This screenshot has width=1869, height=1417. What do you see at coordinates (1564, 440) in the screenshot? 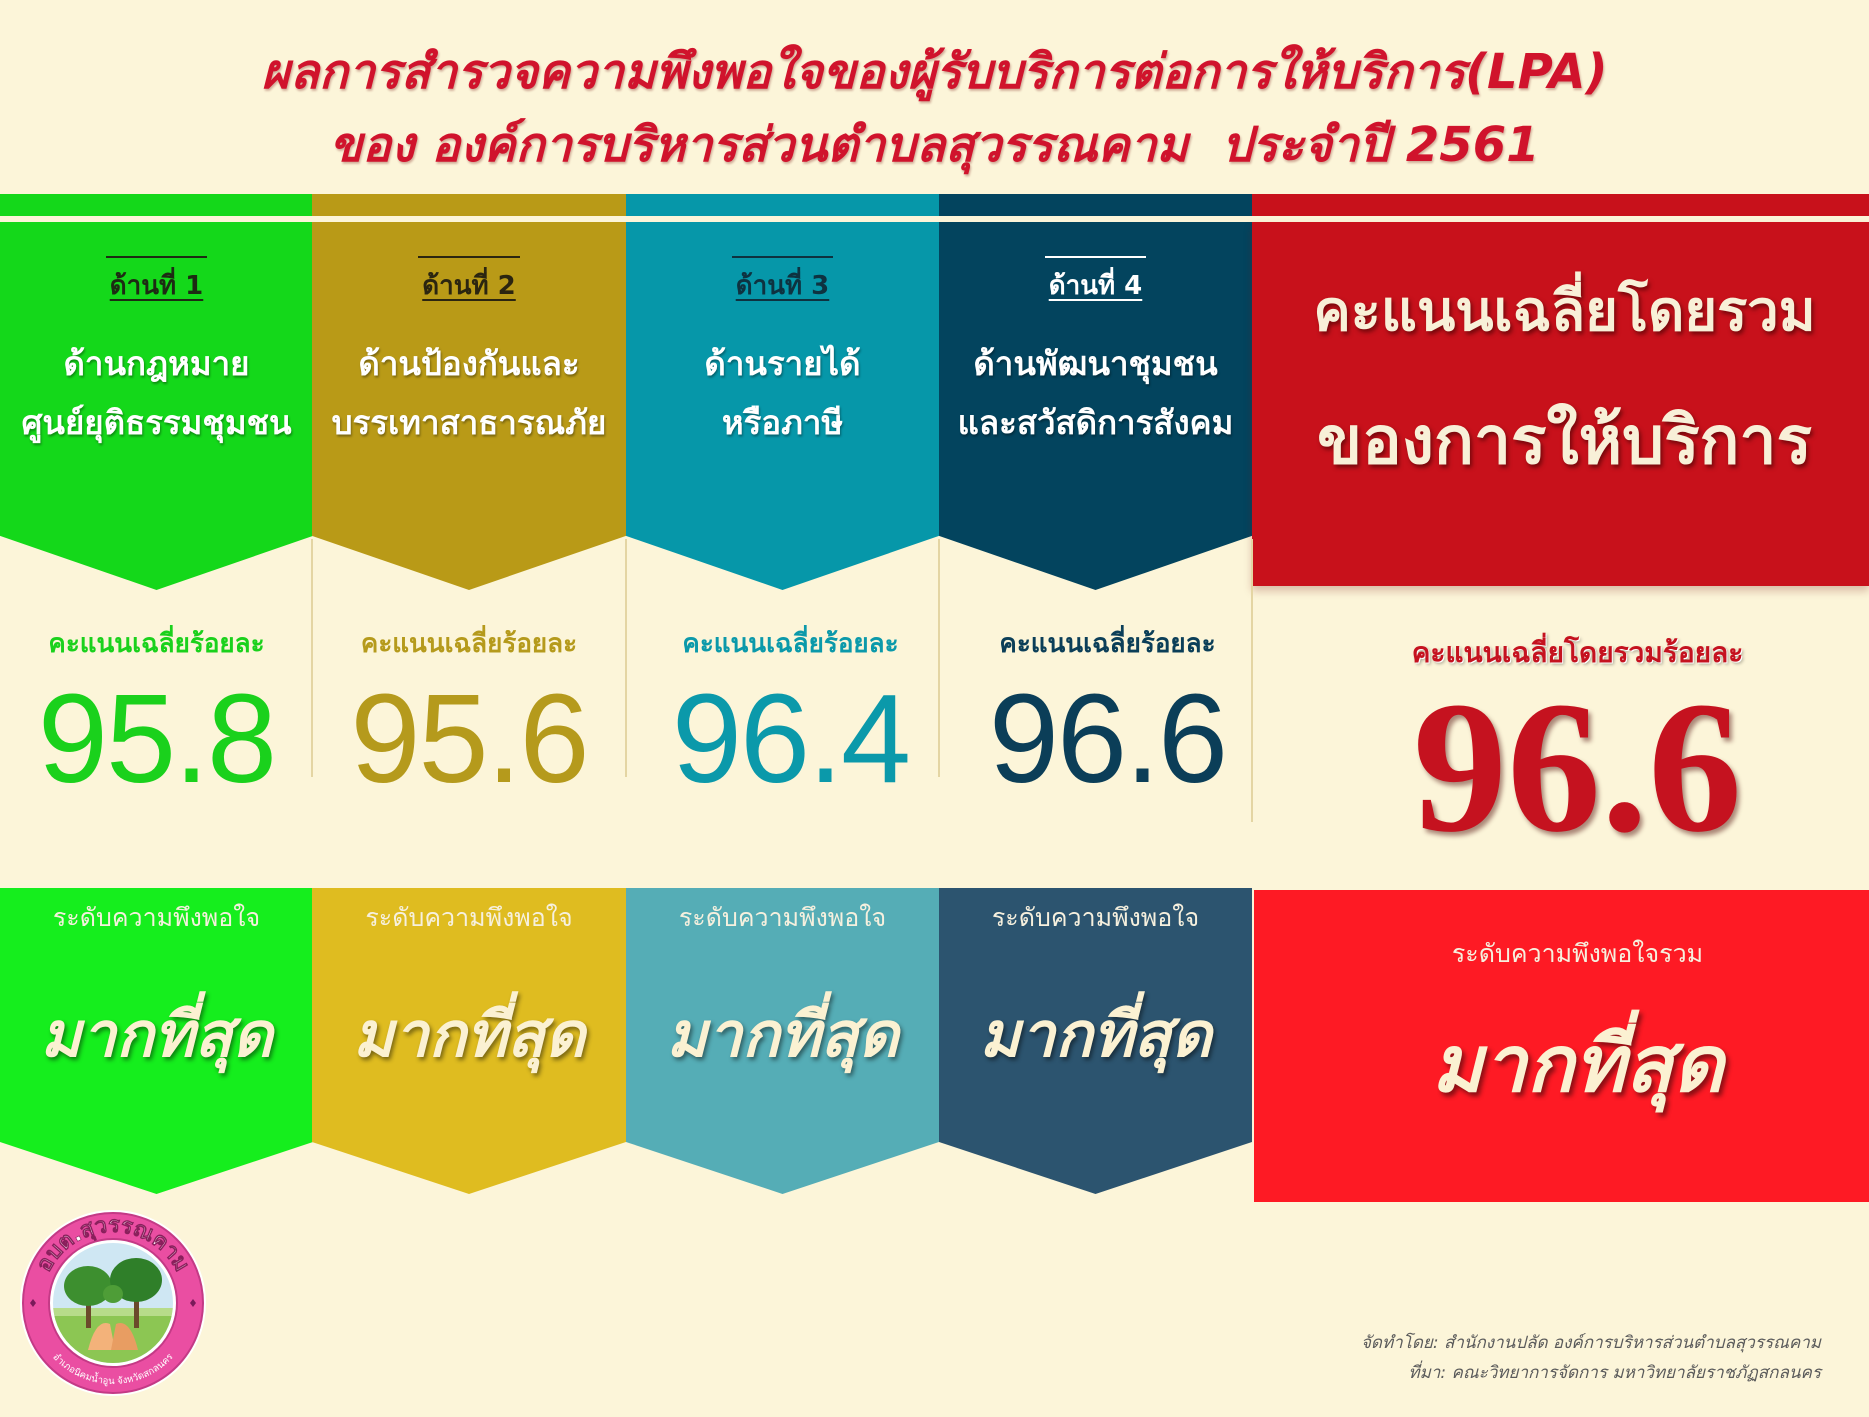
I see `overall-title-line-2: ของการให้บริการ` at bounding box center [1564, 440].